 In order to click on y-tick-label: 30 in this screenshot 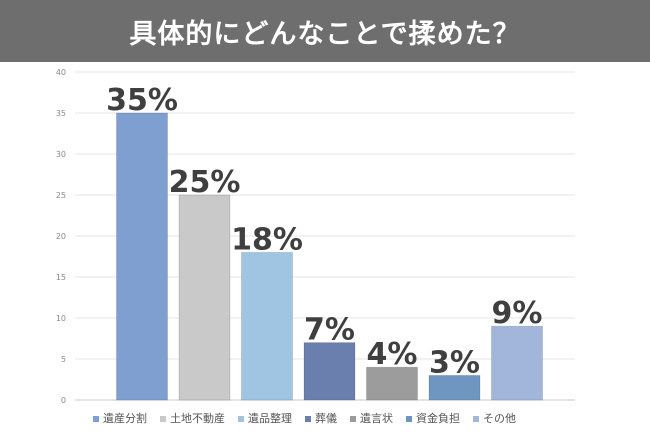, I will do `click(61, 154)`.